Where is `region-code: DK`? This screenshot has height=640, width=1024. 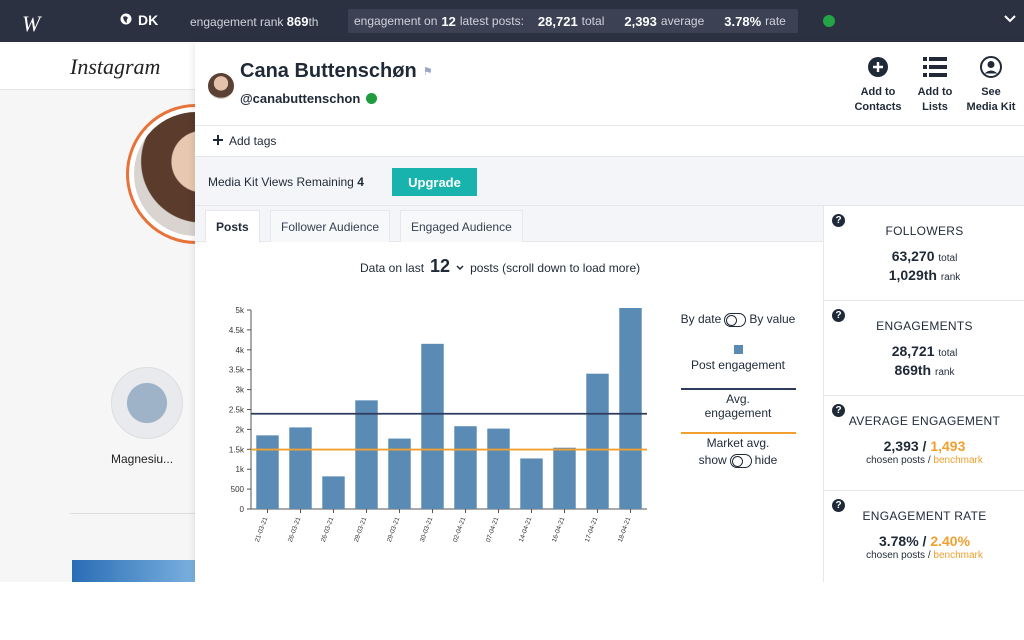 region-code: DK is located at coordinates (148, 20).